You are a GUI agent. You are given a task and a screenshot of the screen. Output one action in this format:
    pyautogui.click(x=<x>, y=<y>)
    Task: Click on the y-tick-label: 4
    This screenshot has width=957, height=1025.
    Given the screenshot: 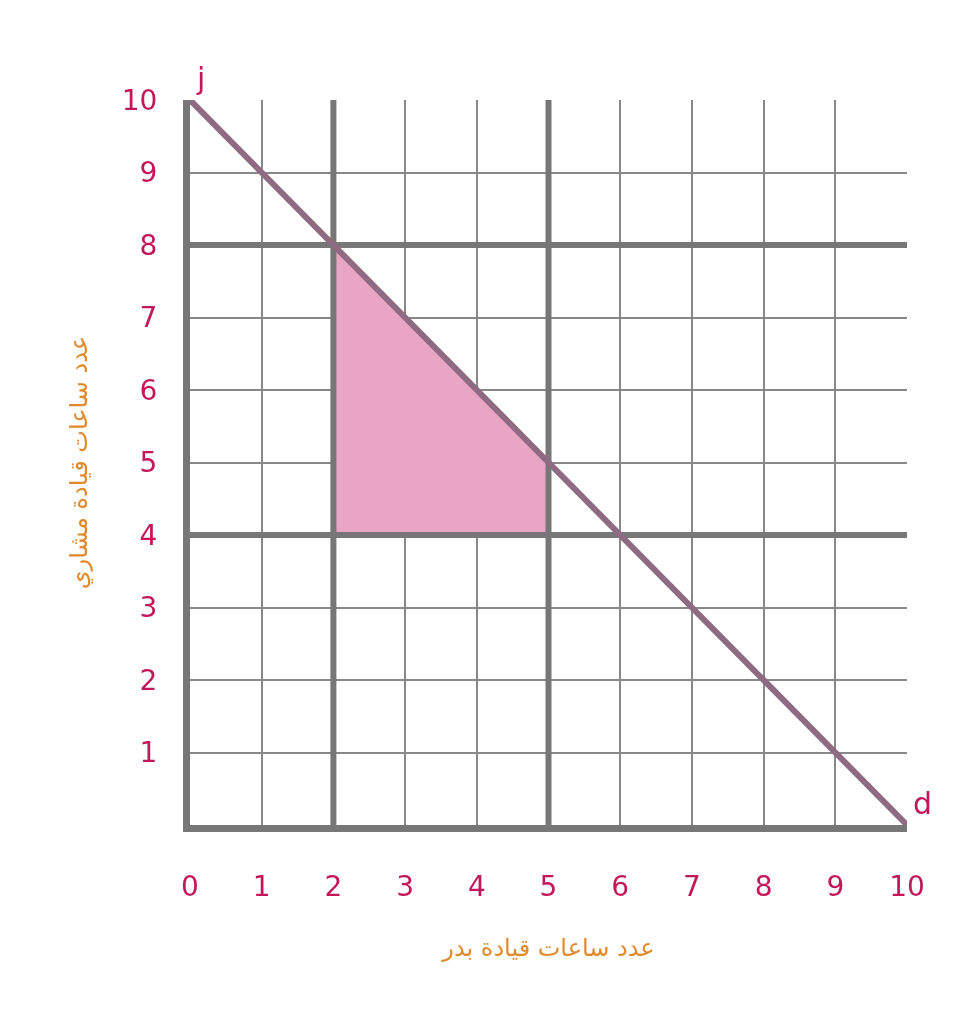 What is the action you would take?
    pyautogui.click(x=148, y=535)
    